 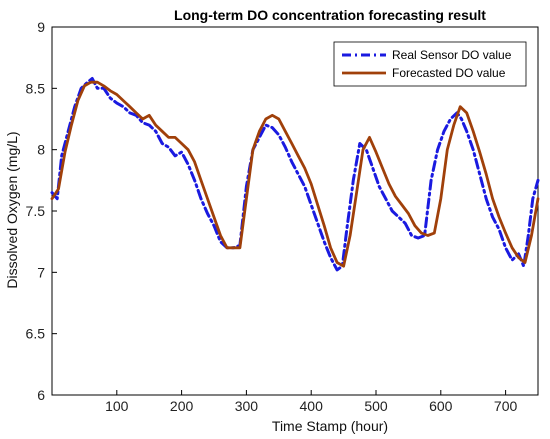 What do you see at coordinates (36, 334) in the screenshot?
I see `y-tick-label: 6.5` at bounding box center [36, 334].